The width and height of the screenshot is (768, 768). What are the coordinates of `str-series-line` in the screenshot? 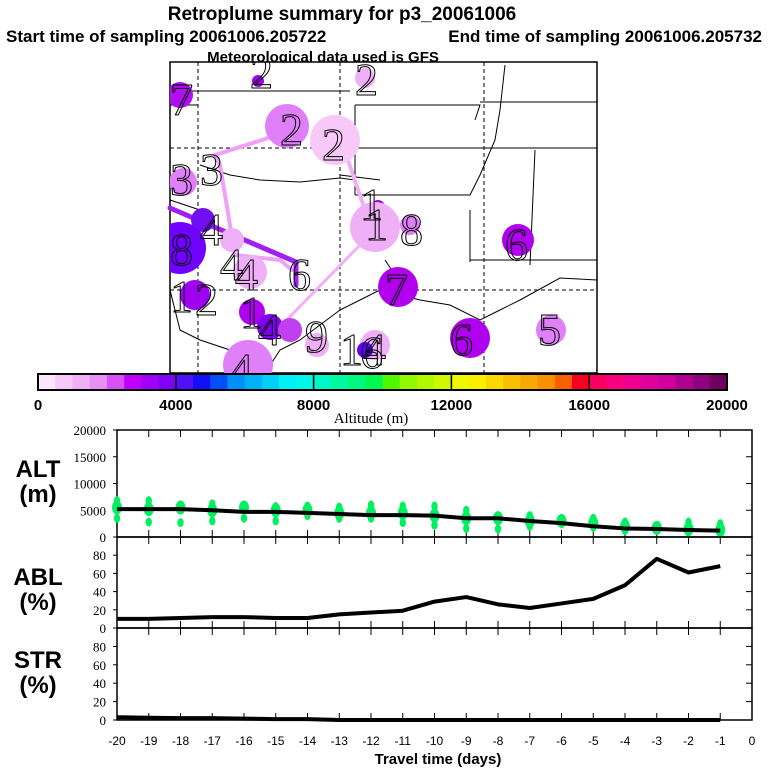 It's located at (418, 718).